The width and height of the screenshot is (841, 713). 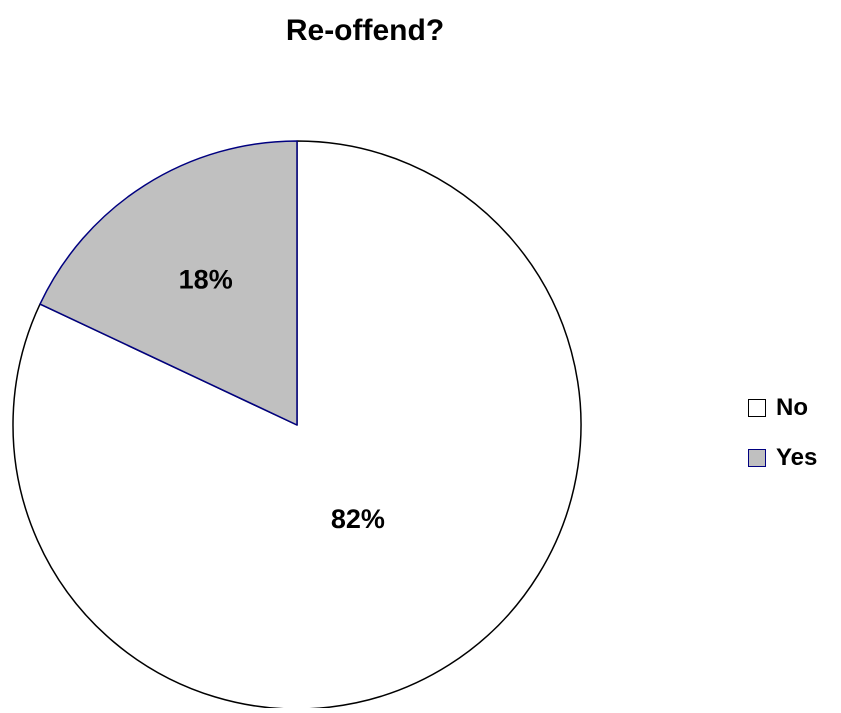 What do you see at coordinates (206, 279) in the screenshot?
I see `data-label-yes: 18%` at bounding box center [206, 279].